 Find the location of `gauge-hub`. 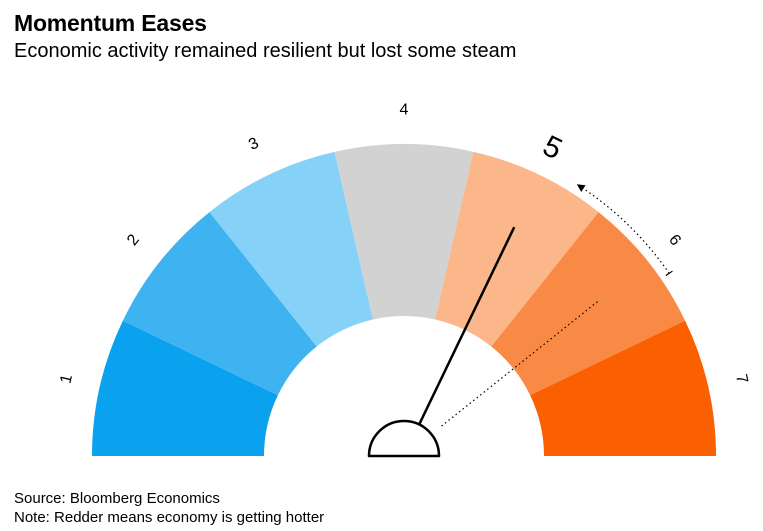

gauge-hub is located at coordinates (404, 438).